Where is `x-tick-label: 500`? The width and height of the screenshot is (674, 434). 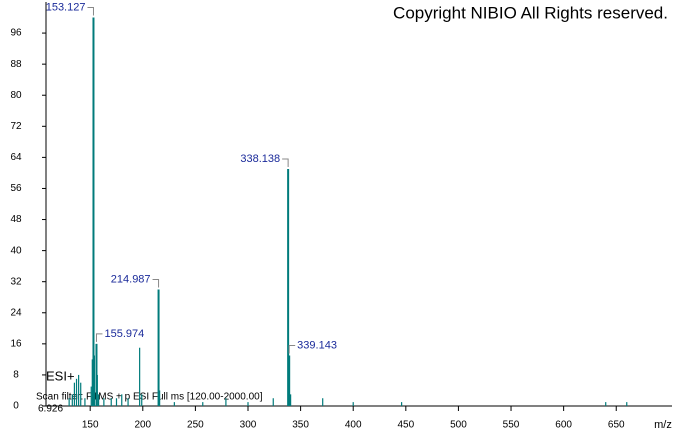 x-tick-label: 500 is located at coordinates (458, 425).